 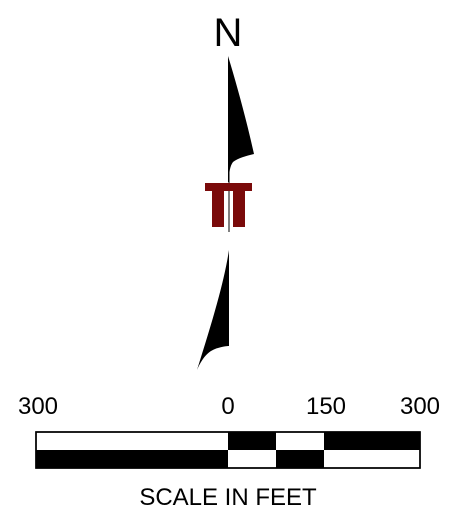 I want to click on north-label: N, so click(x=228, y=33).